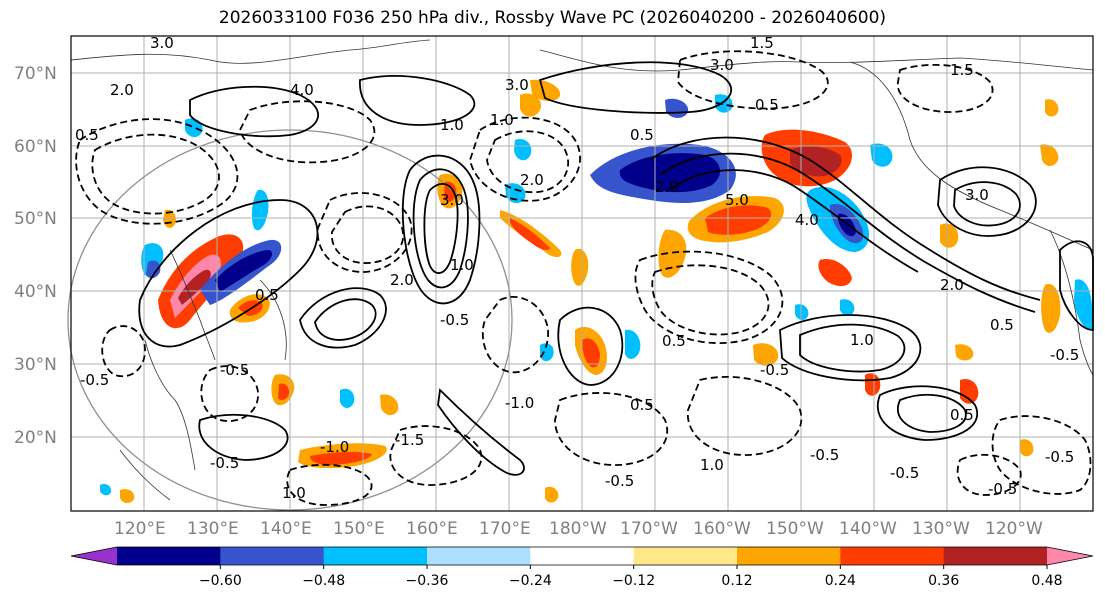 The height and width of the screenshot is (604, 1105). What do you see at coordinates (868, 529) in the screenshot?
I see `lon-label: 140°W` at bounding box center [868, 529].